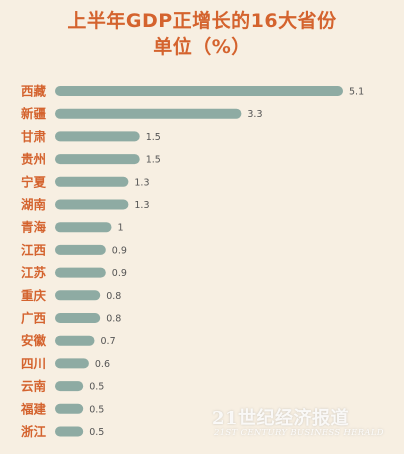 This screenshot has width=404, height=454. What do you see at coordinates (34, 272) in the screenshot?
I see `category-label: 江苏` at bounding box center [34, 272].